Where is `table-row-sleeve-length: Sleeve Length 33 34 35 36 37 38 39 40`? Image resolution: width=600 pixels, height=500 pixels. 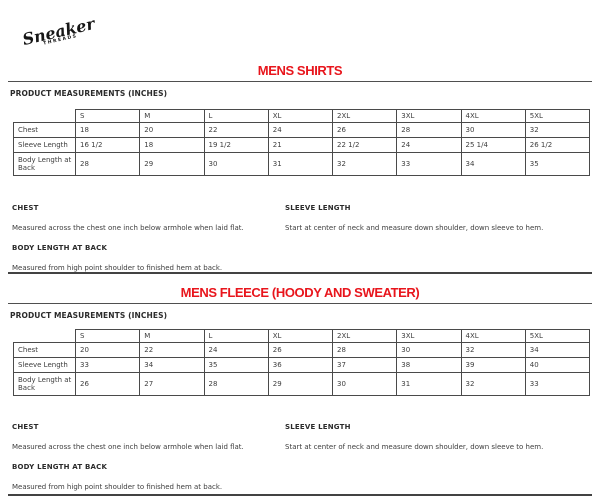 table-row-sleeve-length: Sleeve Length 33 34 35 36 37 38 39 40 is located at coordinates (302, 365).